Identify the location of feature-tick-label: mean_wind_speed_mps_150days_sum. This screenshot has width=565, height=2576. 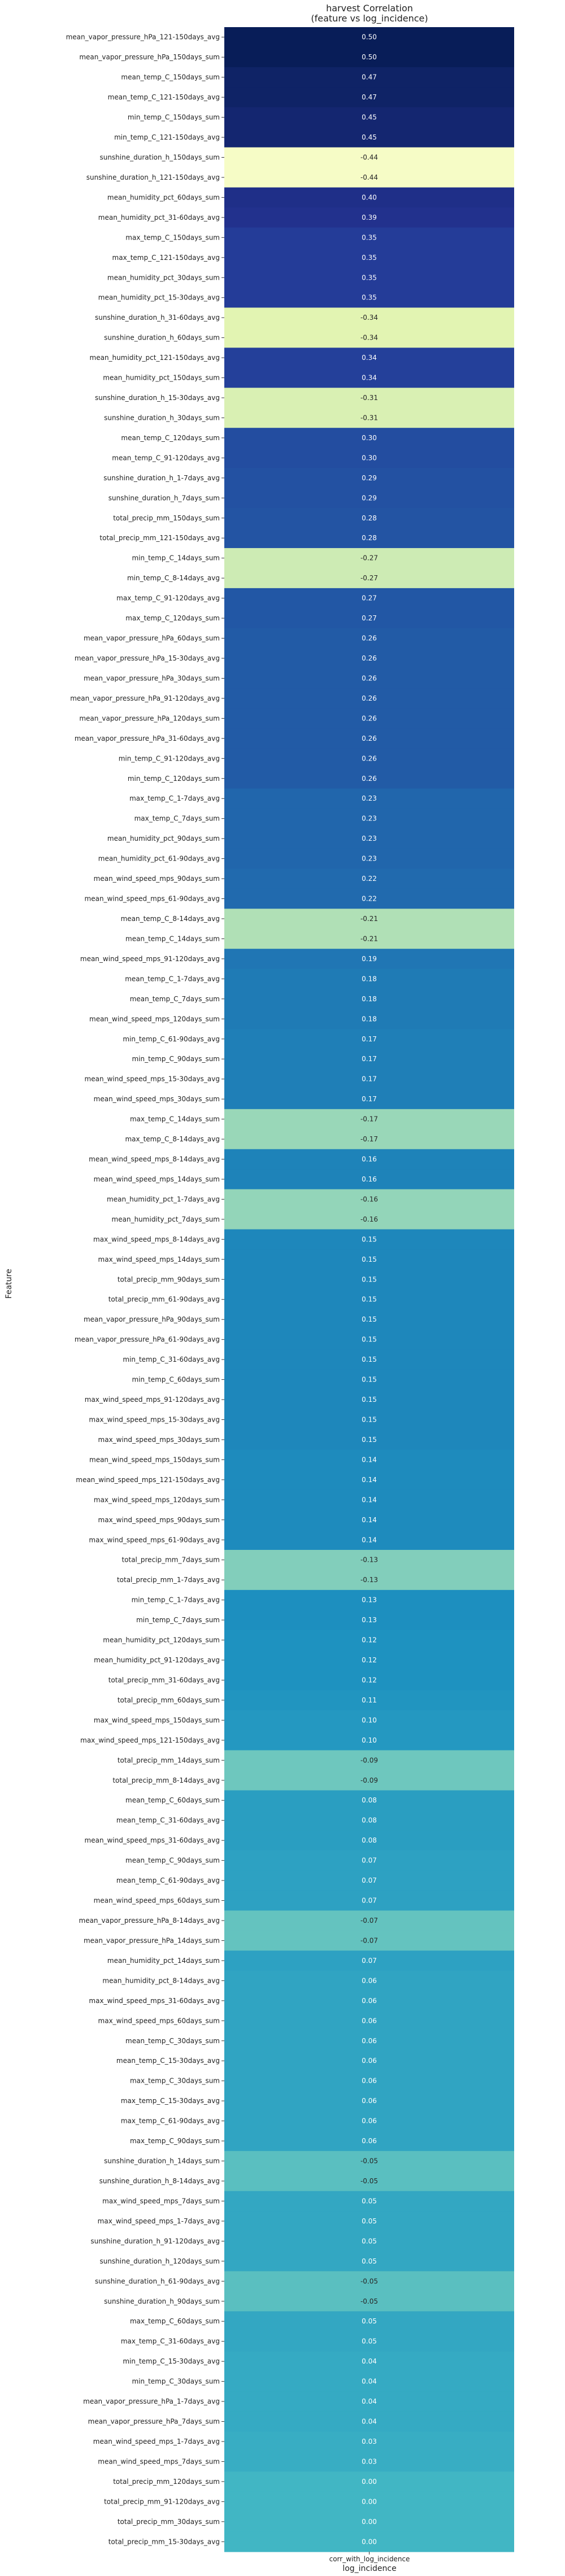
(154, 1459).